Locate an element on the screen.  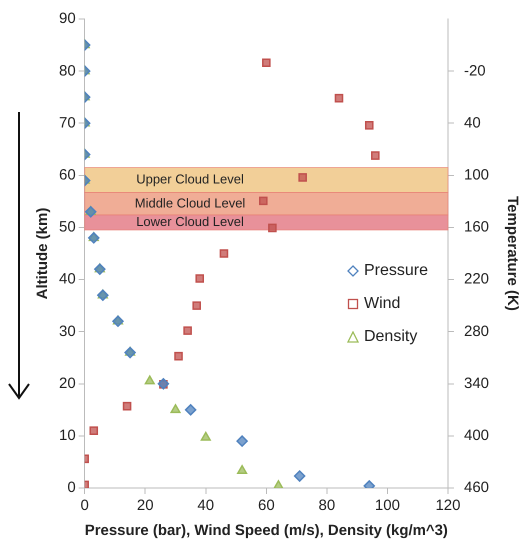
band-label: Upper Cloud Level is located at coordinates (190, 179).